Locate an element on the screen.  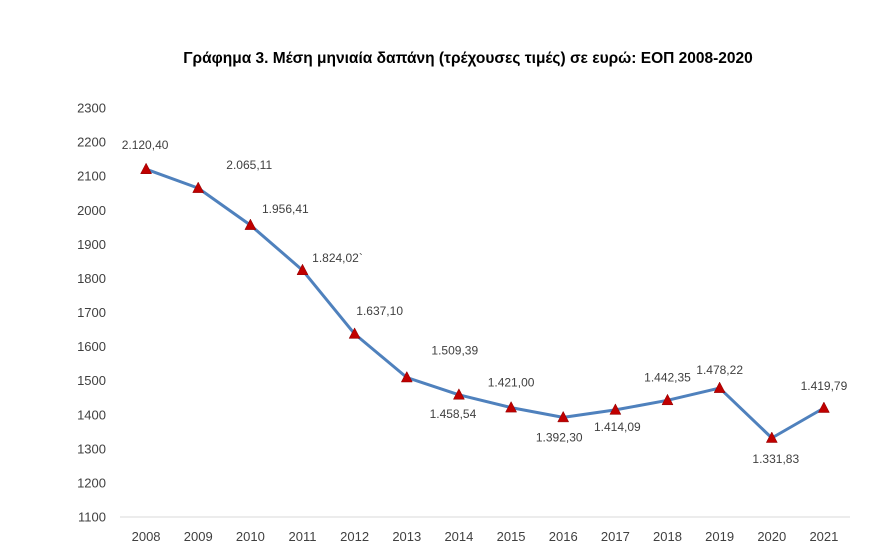
x-tick-label: 2008 is located at coordinates (146, 536).